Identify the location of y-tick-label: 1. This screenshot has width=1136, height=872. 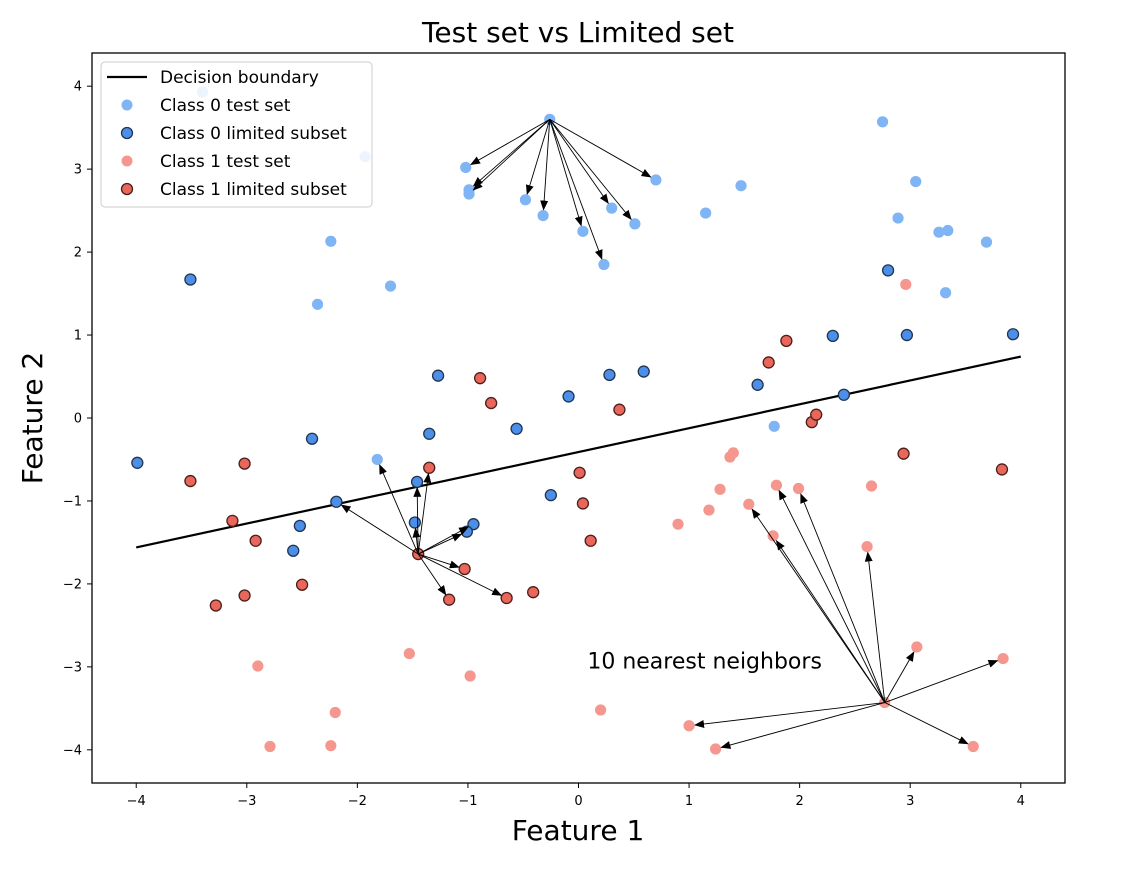
(78, 336).